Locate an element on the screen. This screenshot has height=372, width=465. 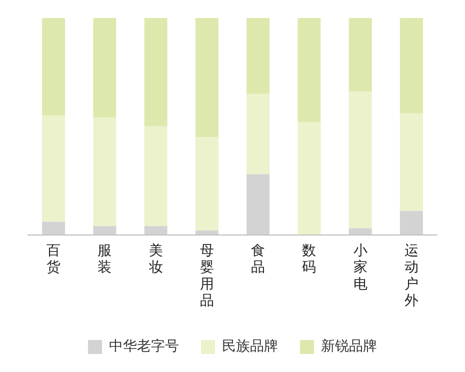
x-tick-label: 美妆 is located at coordinates (155, 259).